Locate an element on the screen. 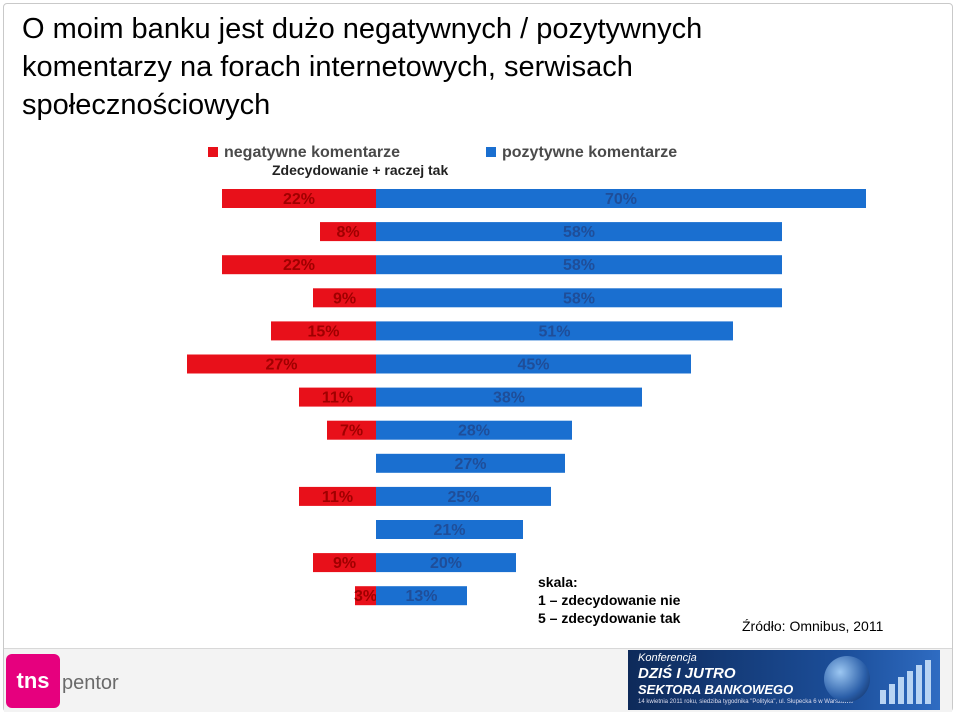  positive-bar-label: 45% is located at coordinates (533, 365).